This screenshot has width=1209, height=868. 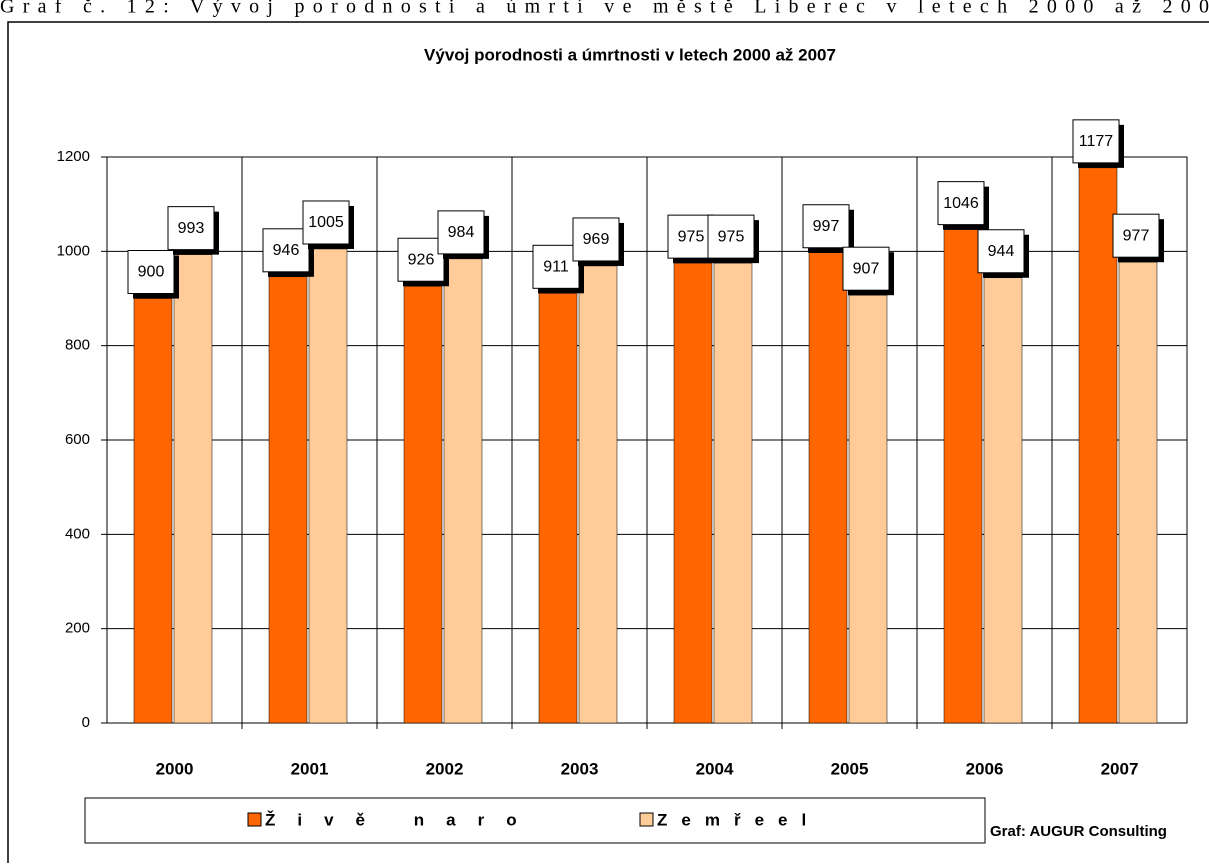 I want to click on y-tick-label: 400, so click(x=77, y=533).